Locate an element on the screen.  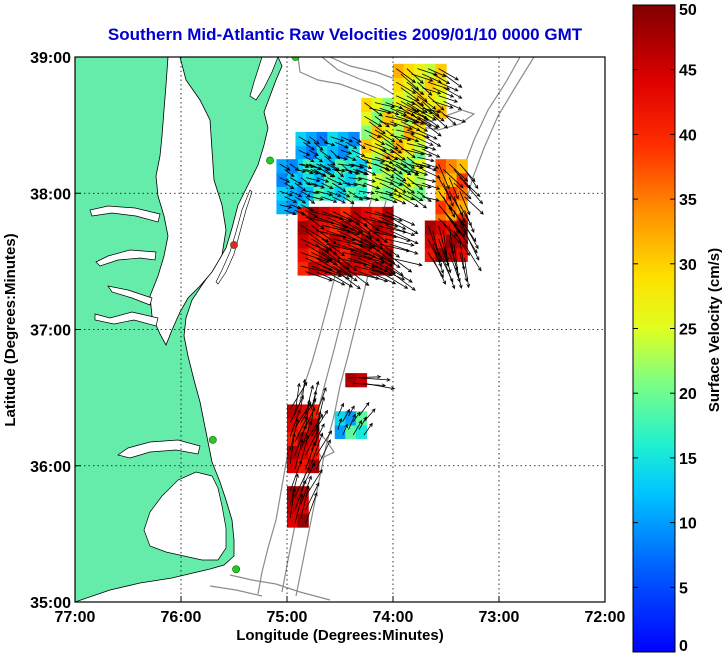
y-axis: 35:00 36:00 37:00 38:00 39:00 is located at coordinates (55, 331).